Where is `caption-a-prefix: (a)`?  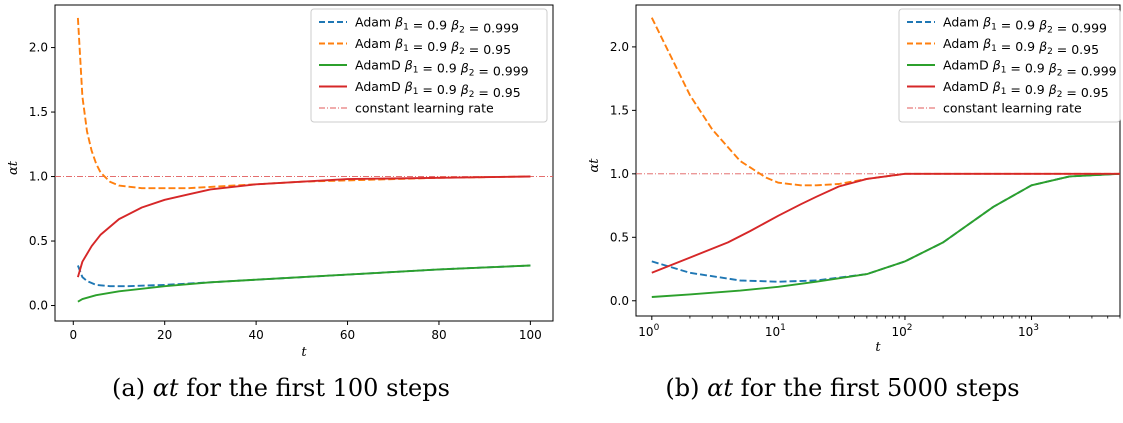 caption-a-prefix: (a) is located at coordinates (132, 388).